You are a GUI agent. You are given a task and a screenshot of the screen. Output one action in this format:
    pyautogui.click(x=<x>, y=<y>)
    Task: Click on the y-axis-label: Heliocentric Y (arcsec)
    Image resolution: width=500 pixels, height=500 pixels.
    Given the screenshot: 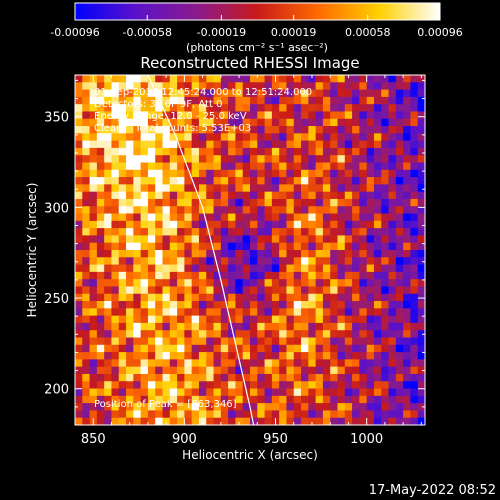 What is the action you would take?
    pyautogui.click(x=32, y=250)
    